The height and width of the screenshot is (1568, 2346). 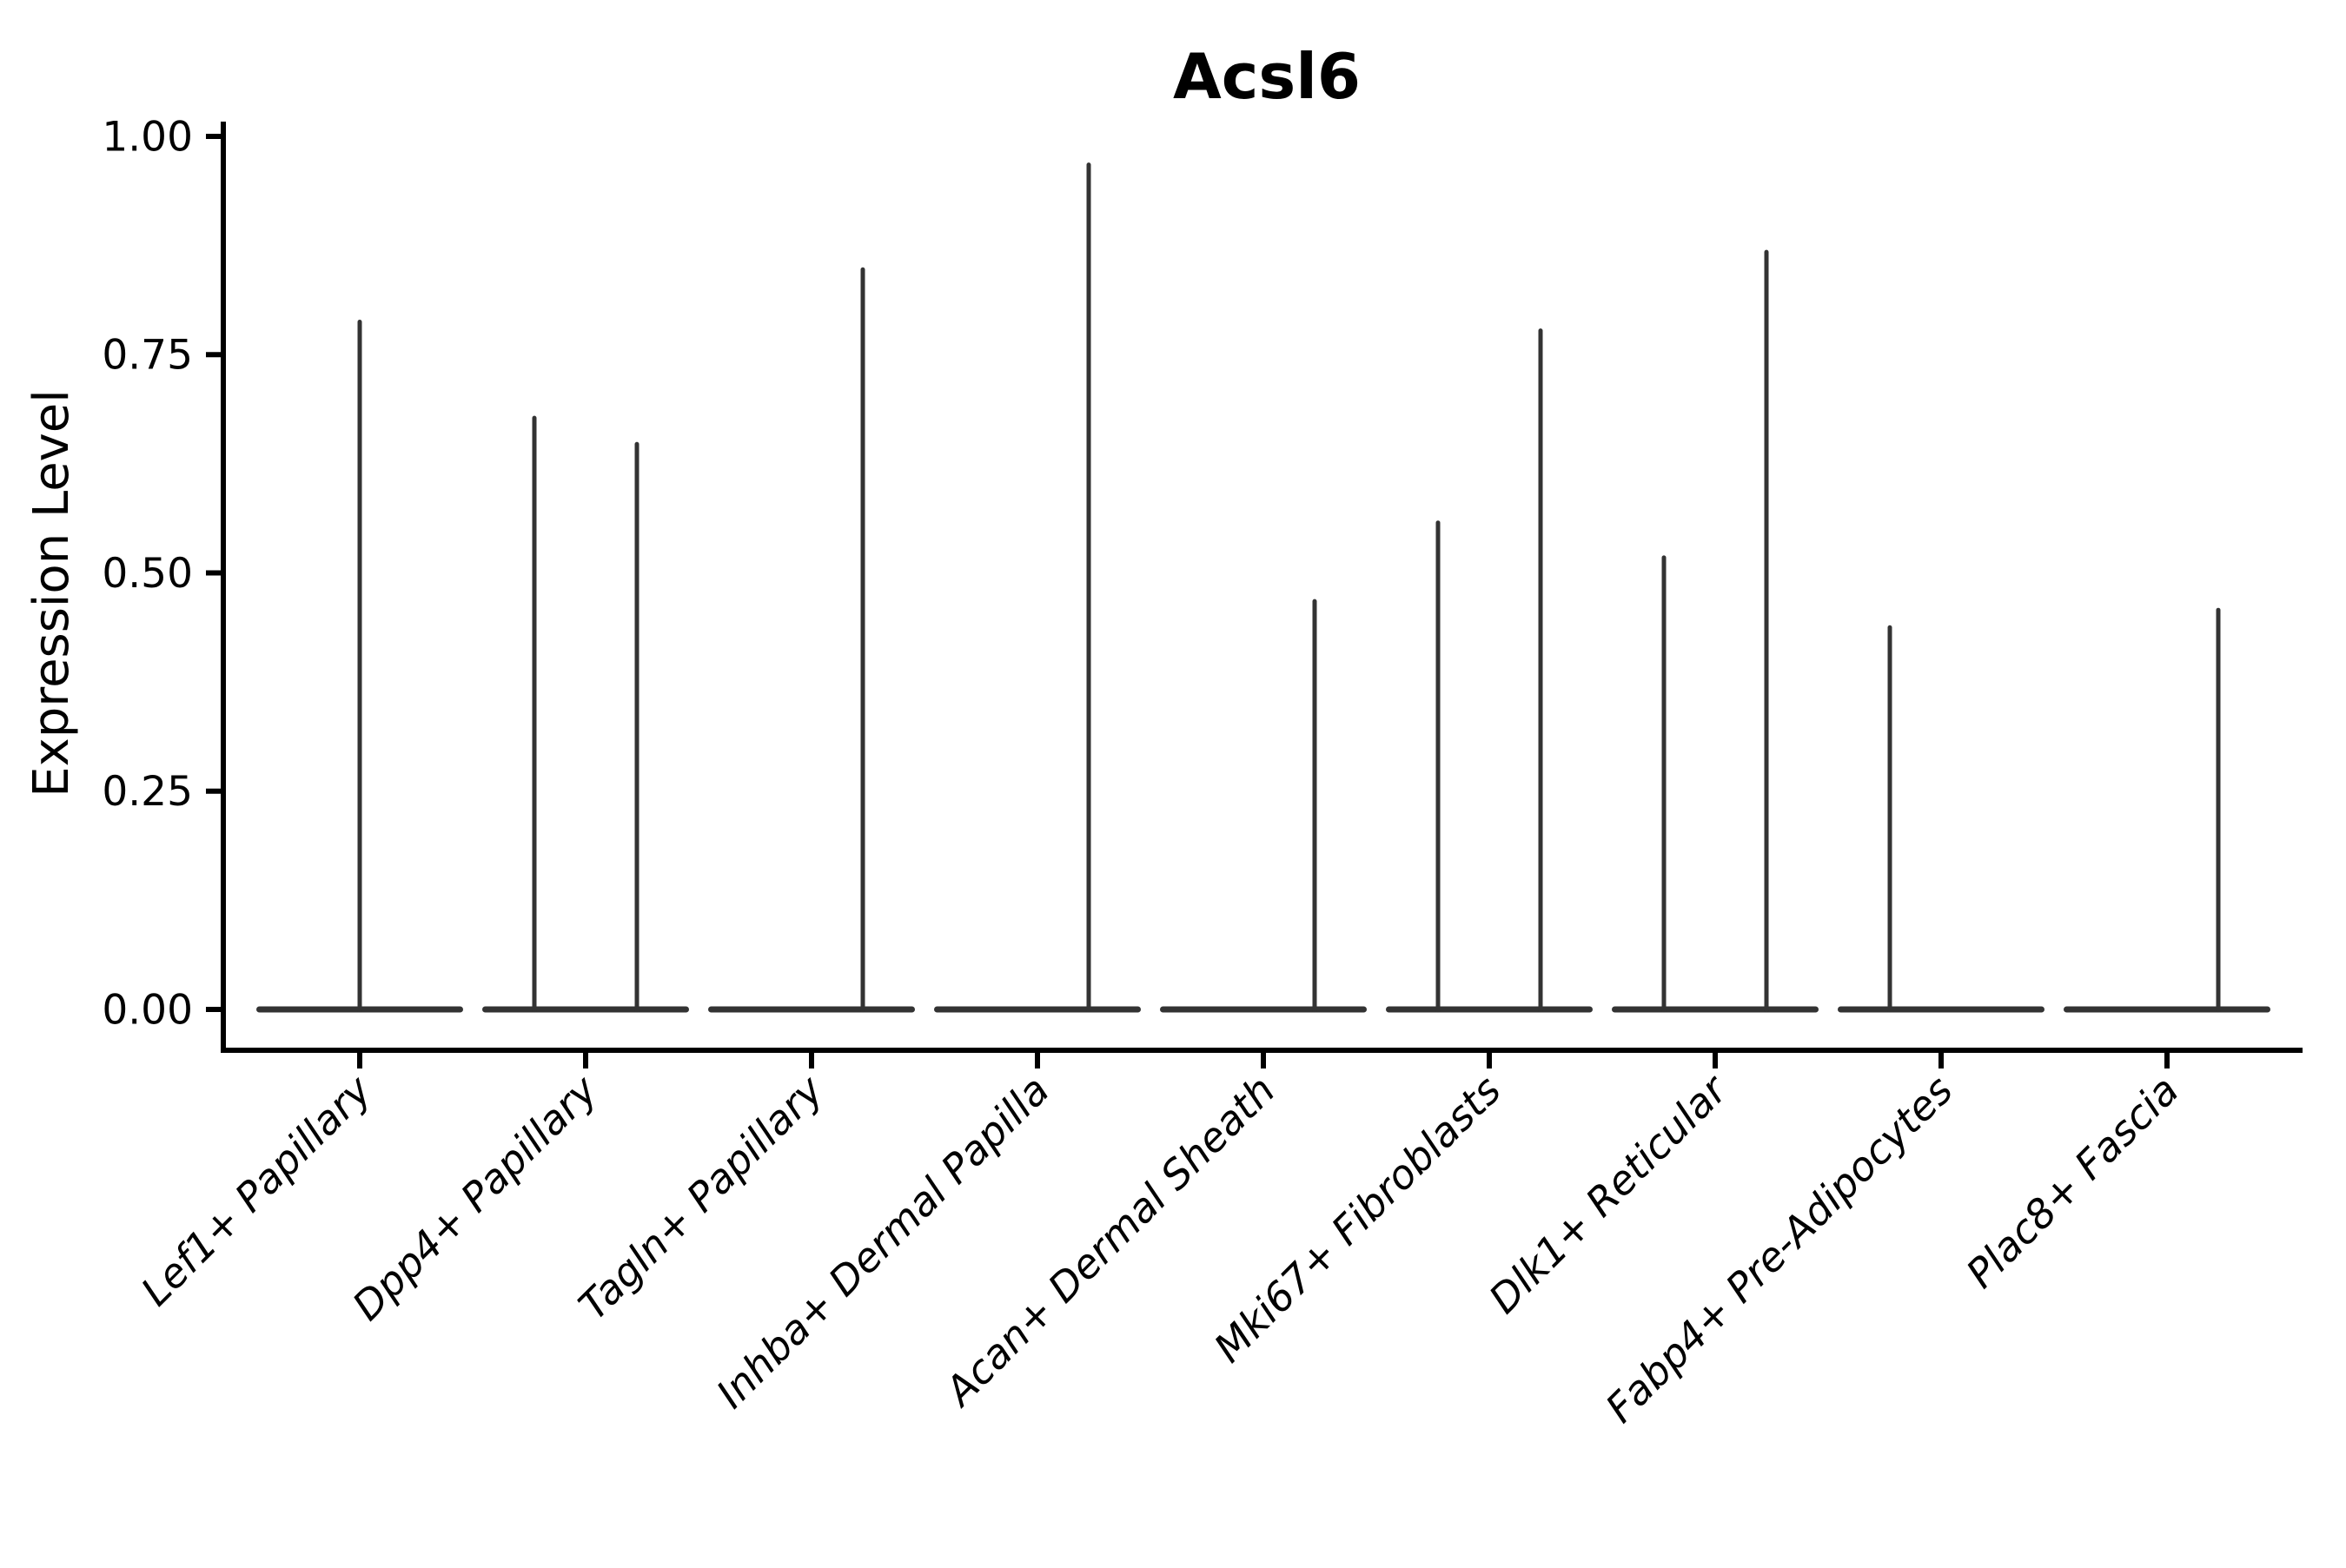 I want to click on plot-title: Acsl6, so click(x=1267, y=76).